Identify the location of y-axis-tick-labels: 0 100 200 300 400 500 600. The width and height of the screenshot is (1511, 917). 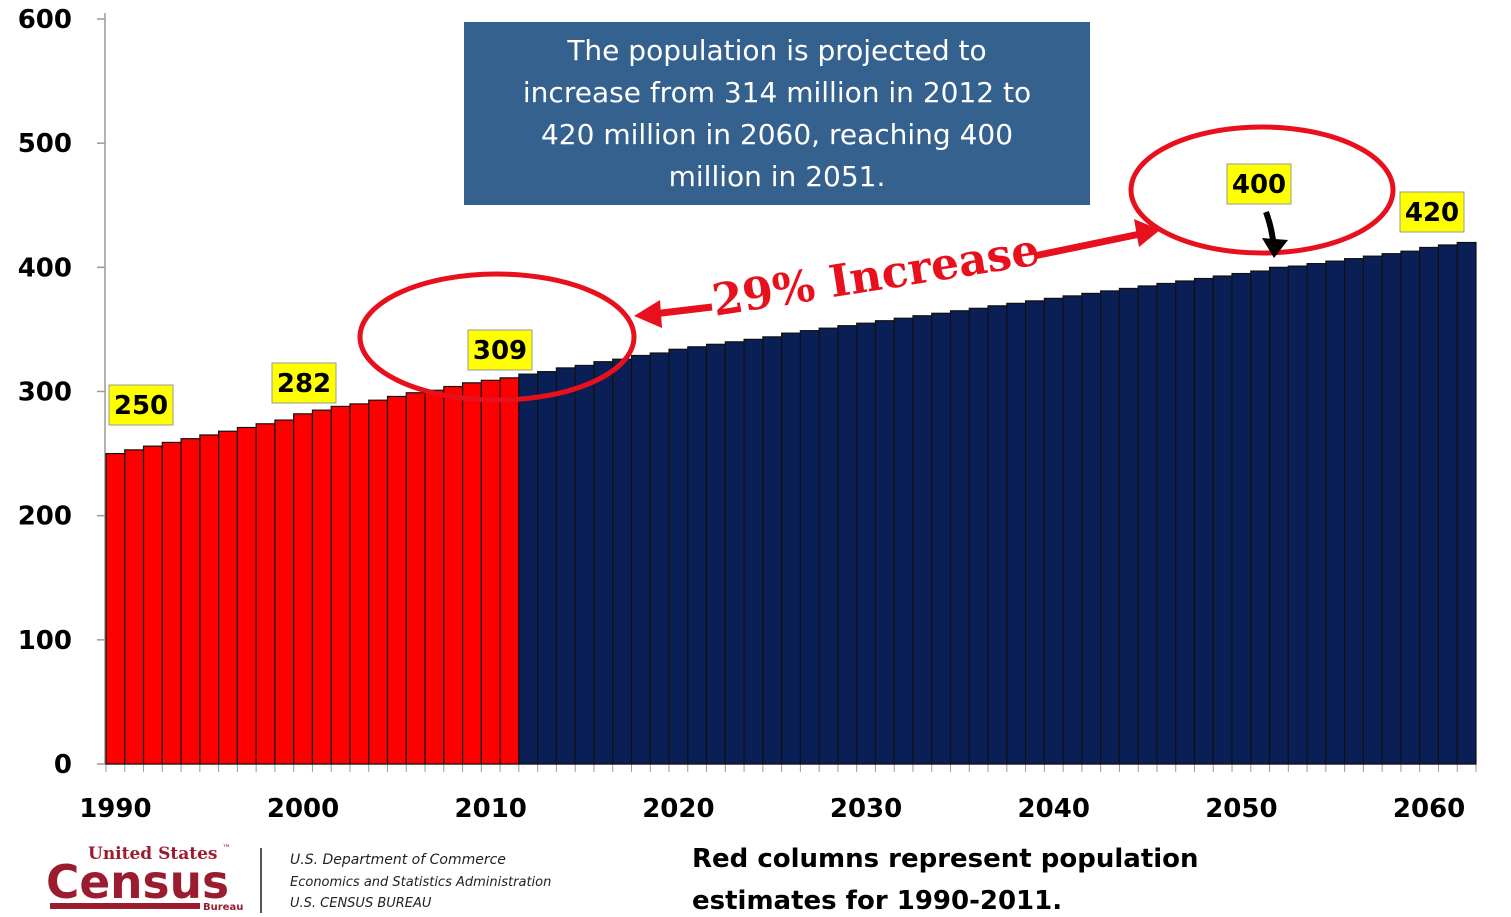
(45, 392).